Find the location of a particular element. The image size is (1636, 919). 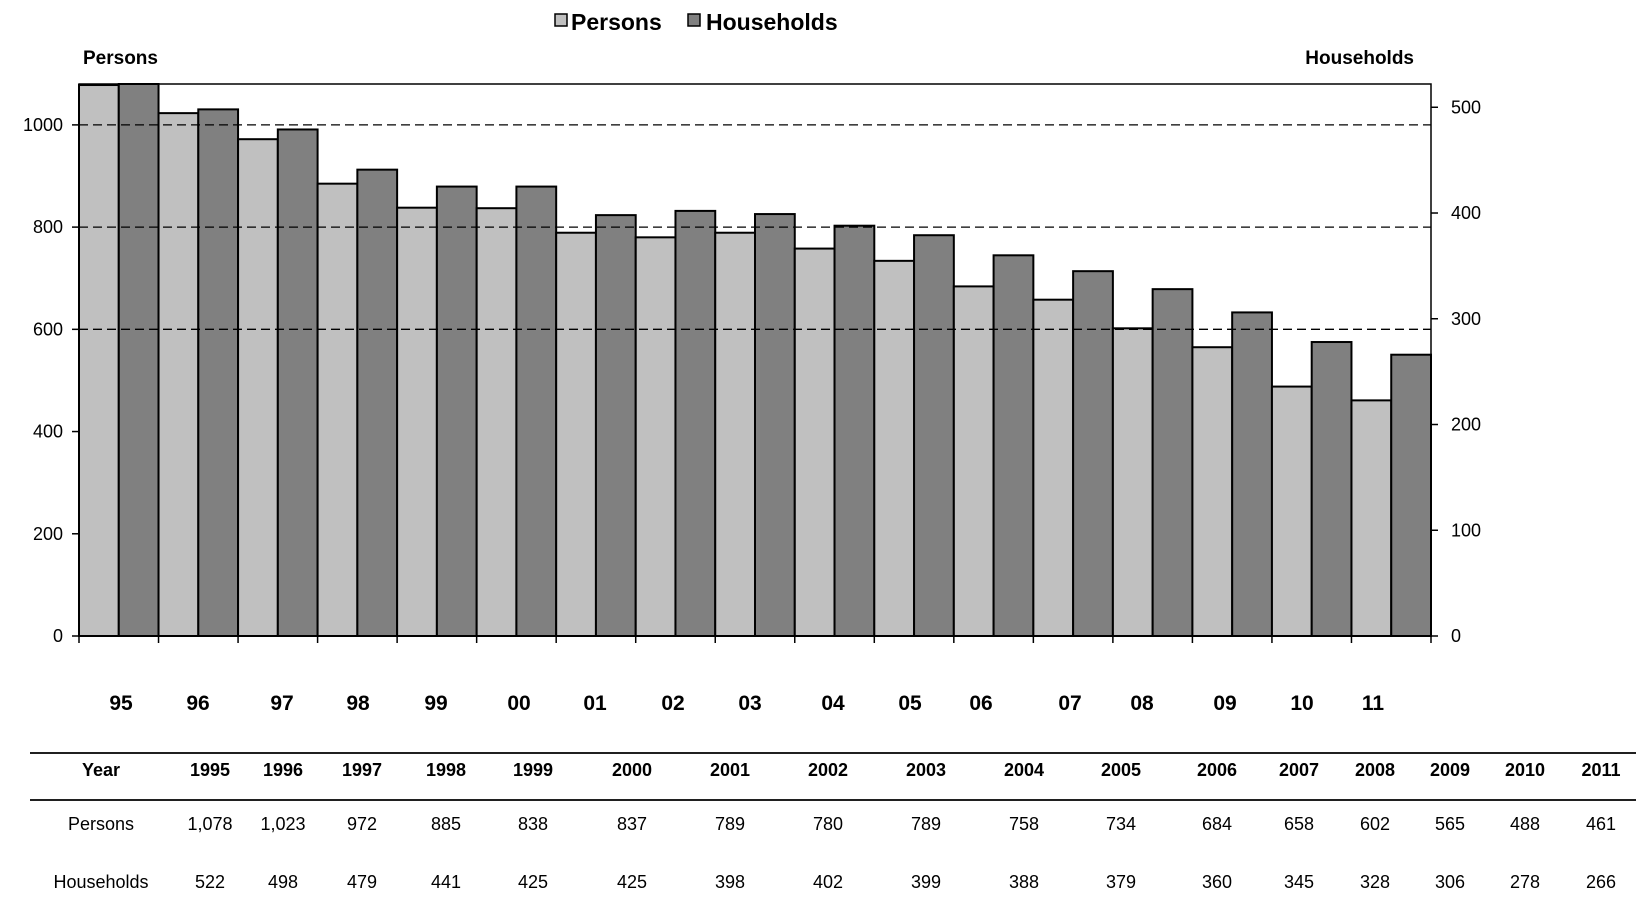

x-category-label: 03 is located at coordinates (749, 703).